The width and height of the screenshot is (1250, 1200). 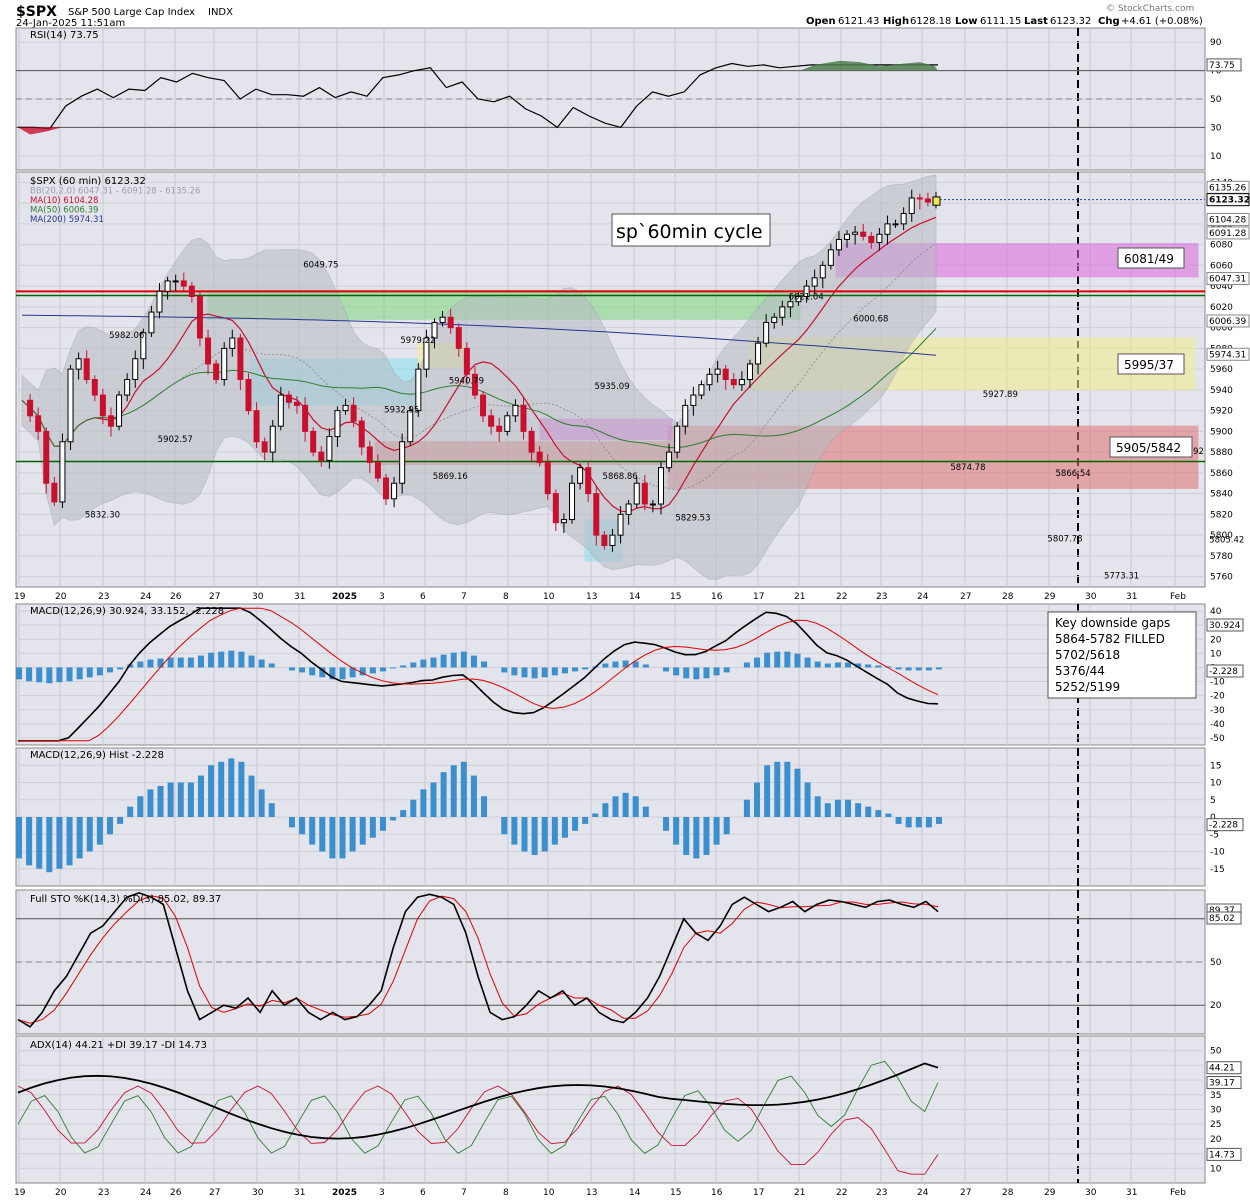 I want to click on high-label: High, so click(x=896, y=21).